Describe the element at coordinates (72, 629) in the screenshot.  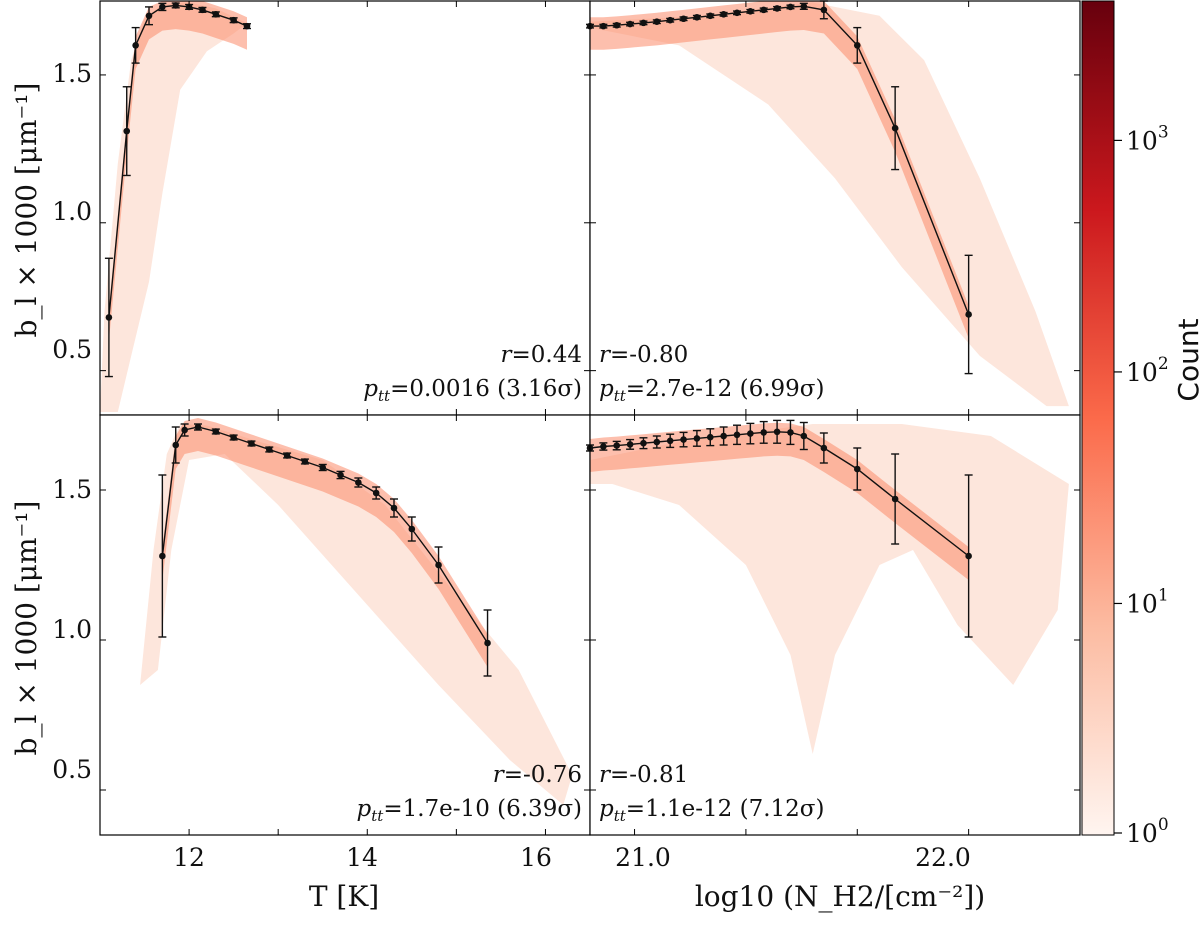
I see `y-ticks-row2: 1.5 1.0 0.5` at that location.